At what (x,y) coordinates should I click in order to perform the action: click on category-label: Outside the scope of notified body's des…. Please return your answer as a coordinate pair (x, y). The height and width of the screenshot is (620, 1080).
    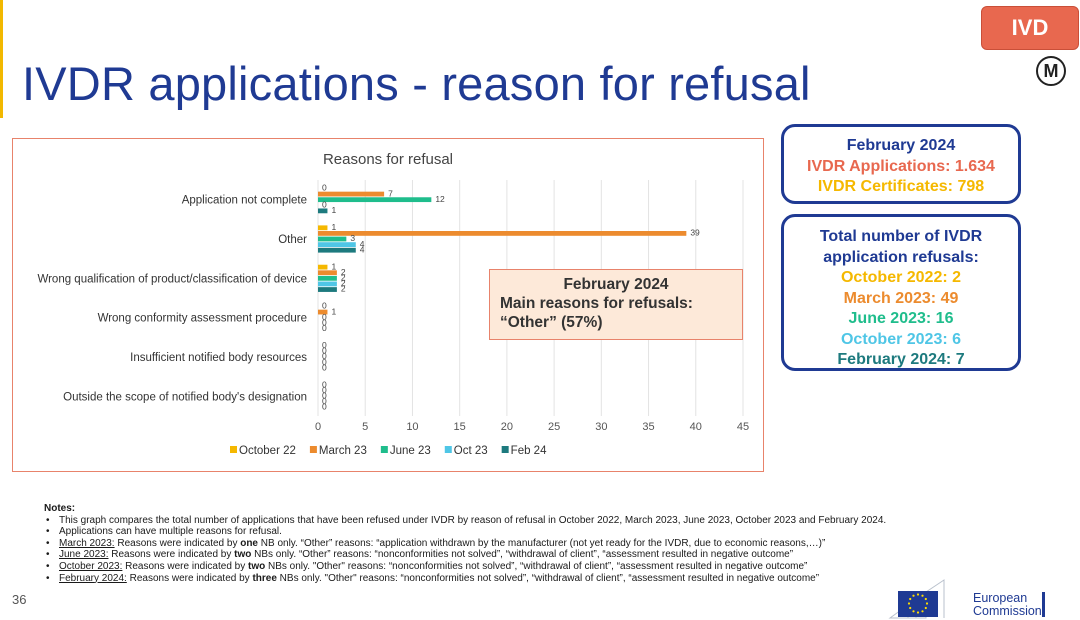
    Looking at the image, I should click on (185, 397).